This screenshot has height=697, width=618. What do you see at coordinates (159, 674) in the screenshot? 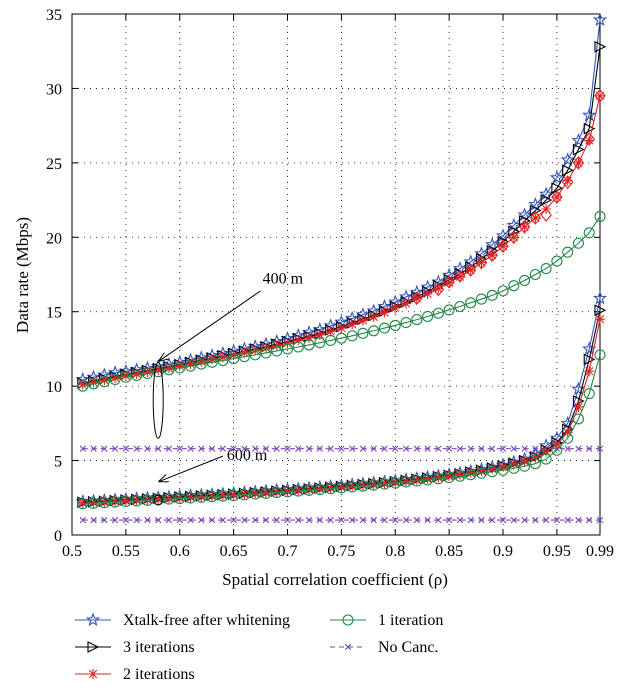
I see `legend-label: 2 iterations` at bounding box center [159, 674].